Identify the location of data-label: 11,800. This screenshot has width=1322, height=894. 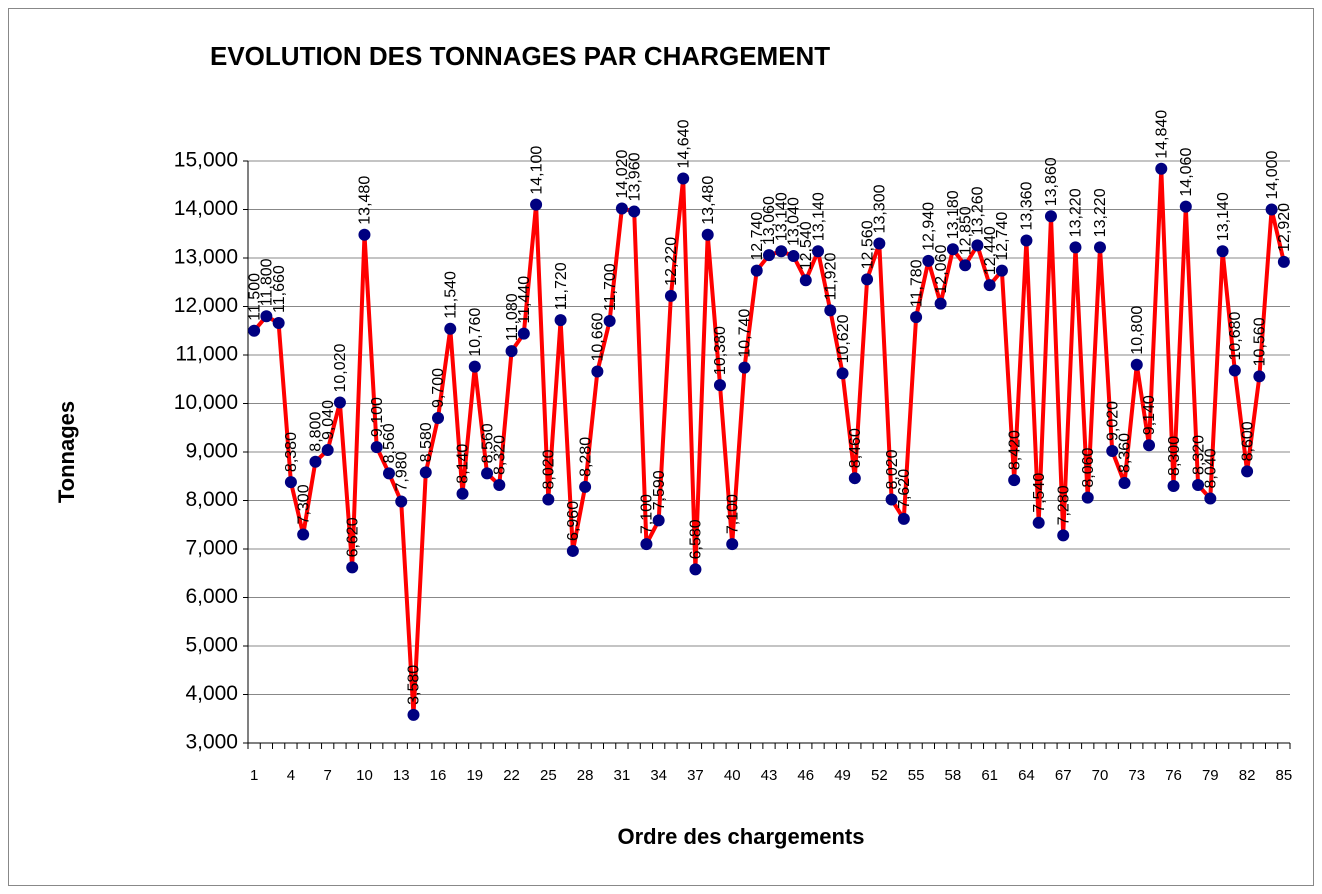
(267, 282).